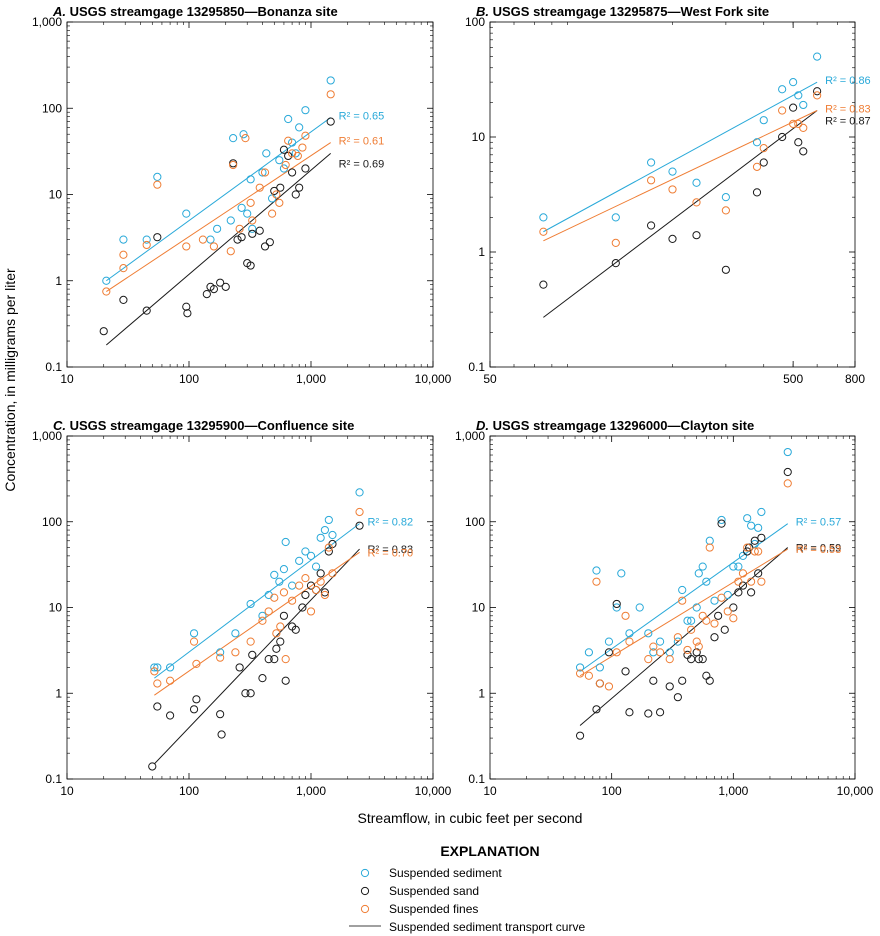 This screenshot has height=936, width=880. Describe the element at coordinates (10, 380) in the screenshot. I see `y-axis-label: Concentration, in milligrams per liter` at that location.